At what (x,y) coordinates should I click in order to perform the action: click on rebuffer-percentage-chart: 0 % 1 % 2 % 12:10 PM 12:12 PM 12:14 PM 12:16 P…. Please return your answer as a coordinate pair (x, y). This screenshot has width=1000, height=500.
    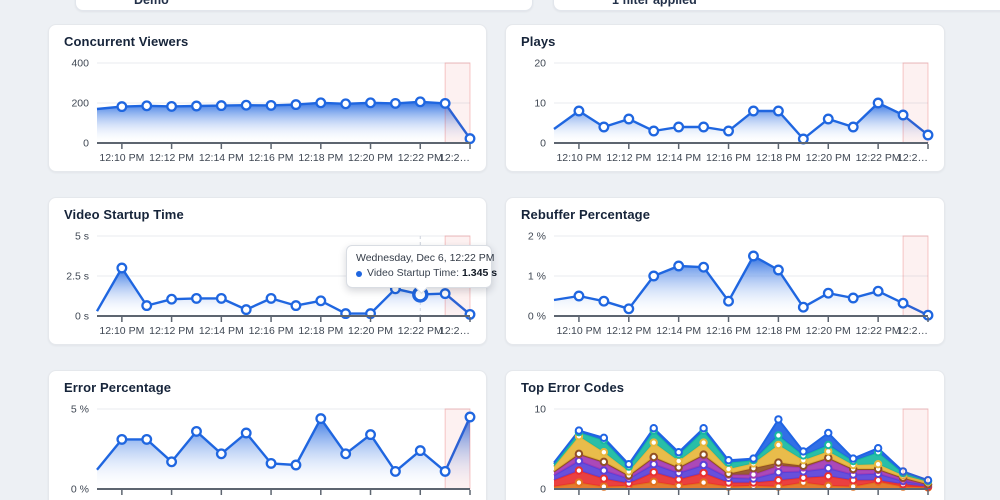
    Looking at the image, I should click on (725, 286).